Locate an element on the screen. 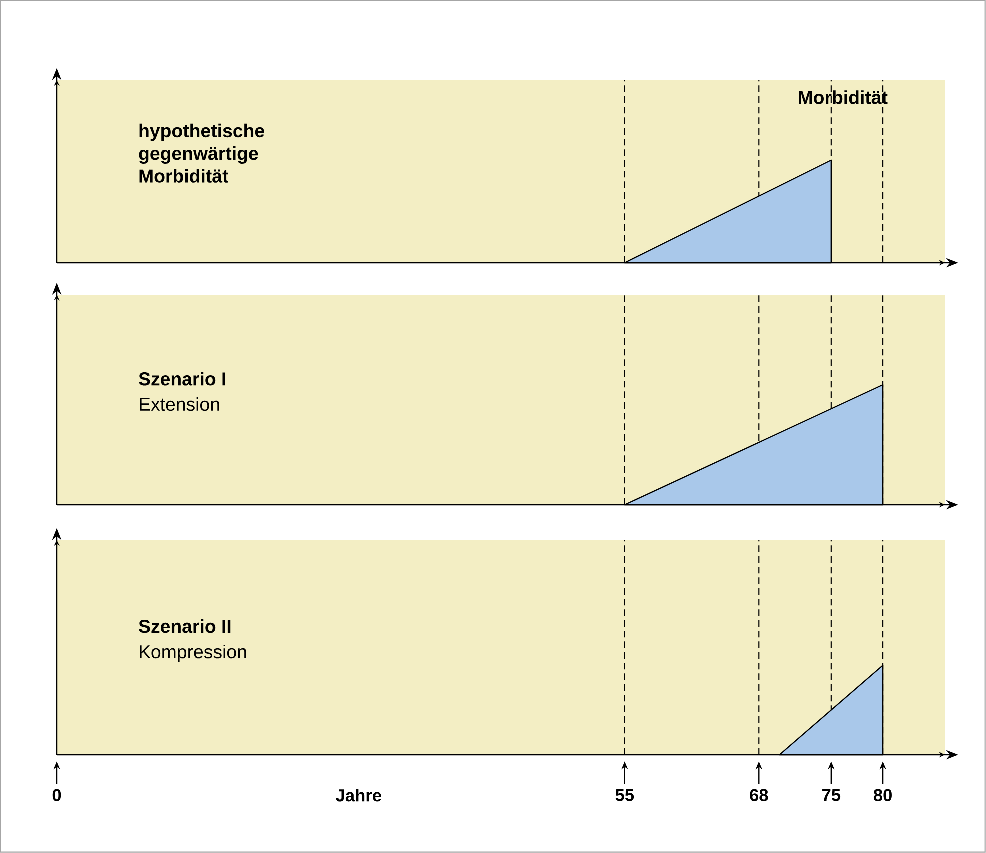 This screenshot has height=853, width=986. chart-subtitle: Kompression is located at coordinates (193, 653).